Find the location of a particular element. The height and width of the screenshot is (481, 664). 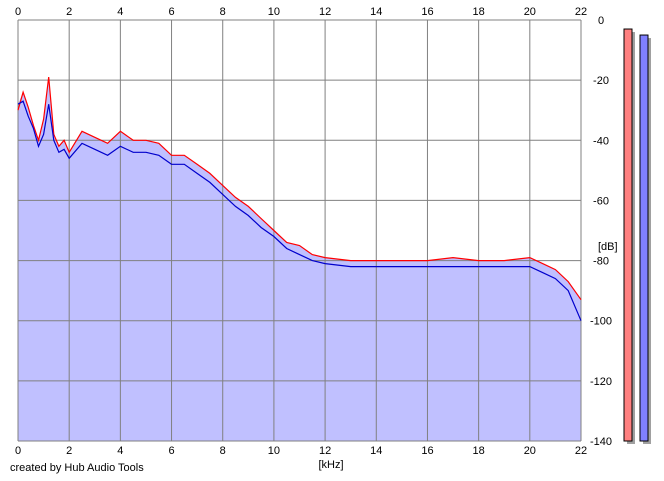

x-tick-label-top: 6 is located at coordinates (171, 12).